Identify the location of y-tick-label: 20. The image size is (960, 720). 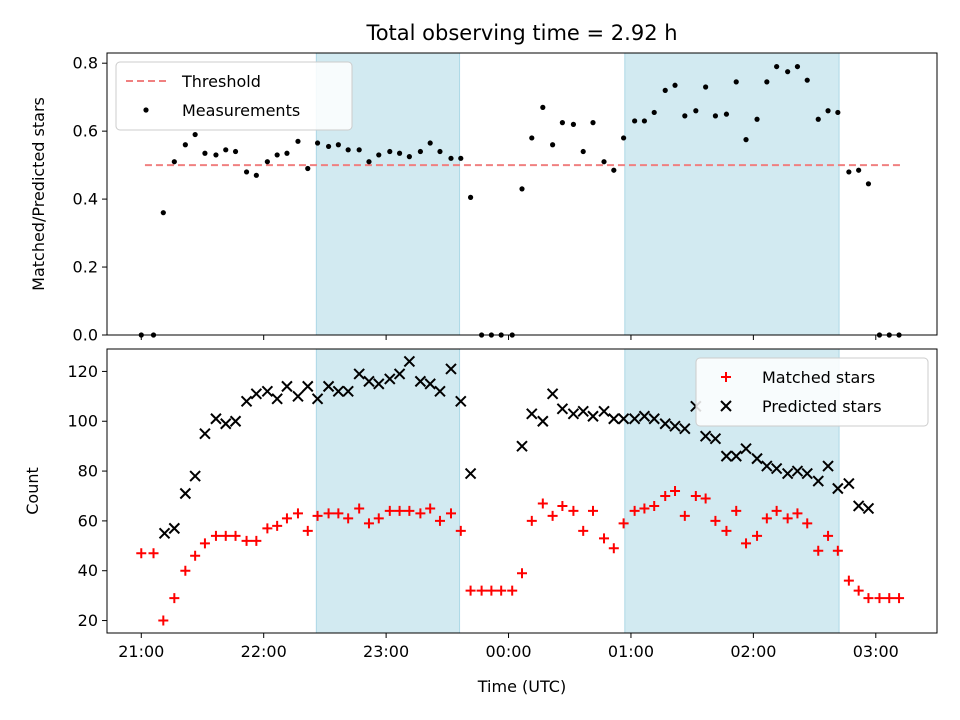
(88, 620).